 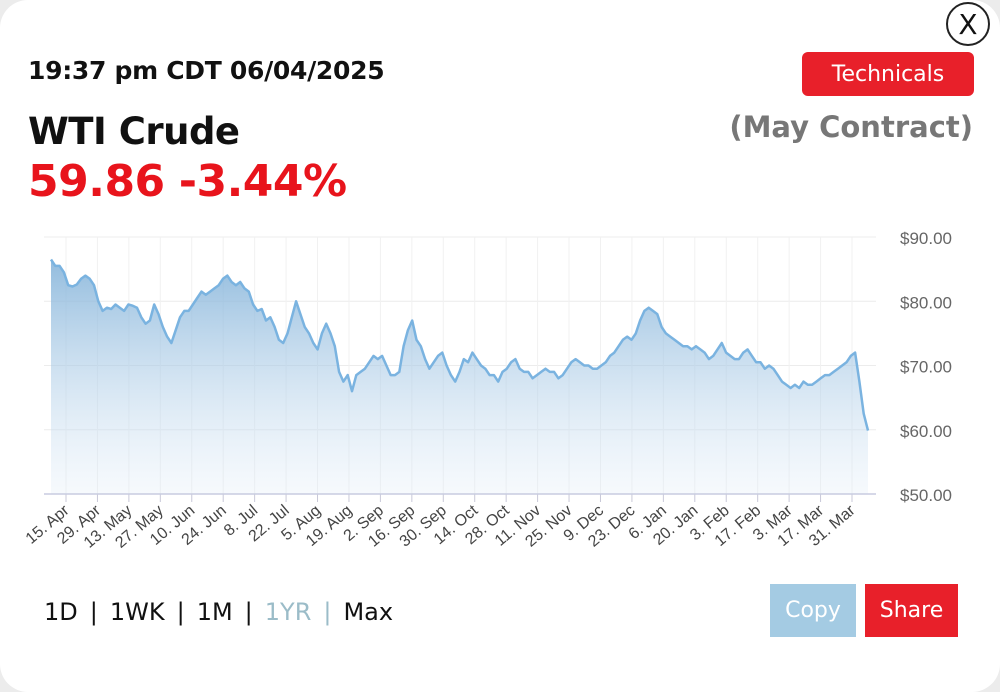 I want to click on y-tick-label: $90.00, so click(x=926, y=238).